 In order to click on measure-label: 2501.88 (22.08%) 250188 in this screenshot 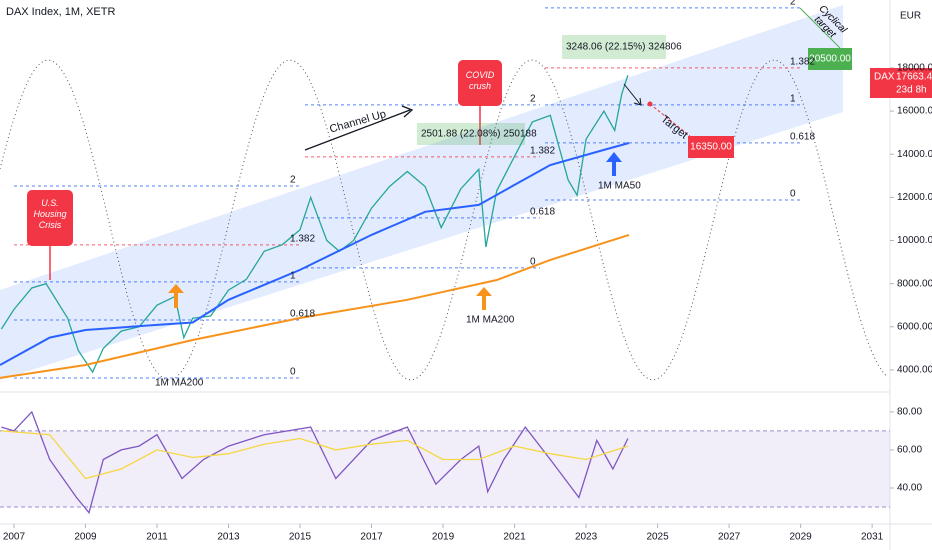, I will do `click(479, 134)`.